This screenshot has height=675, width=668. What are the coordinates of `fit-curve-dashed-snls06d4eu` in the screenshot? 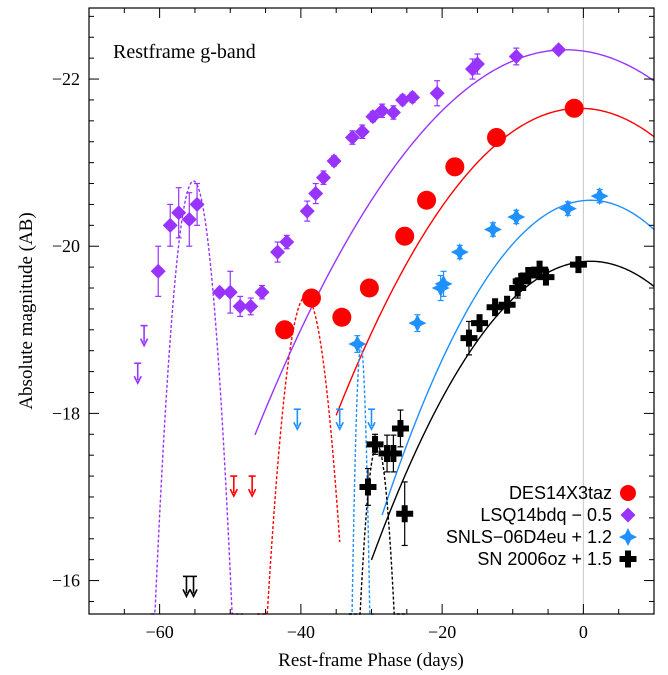 It's located at (361, 480).